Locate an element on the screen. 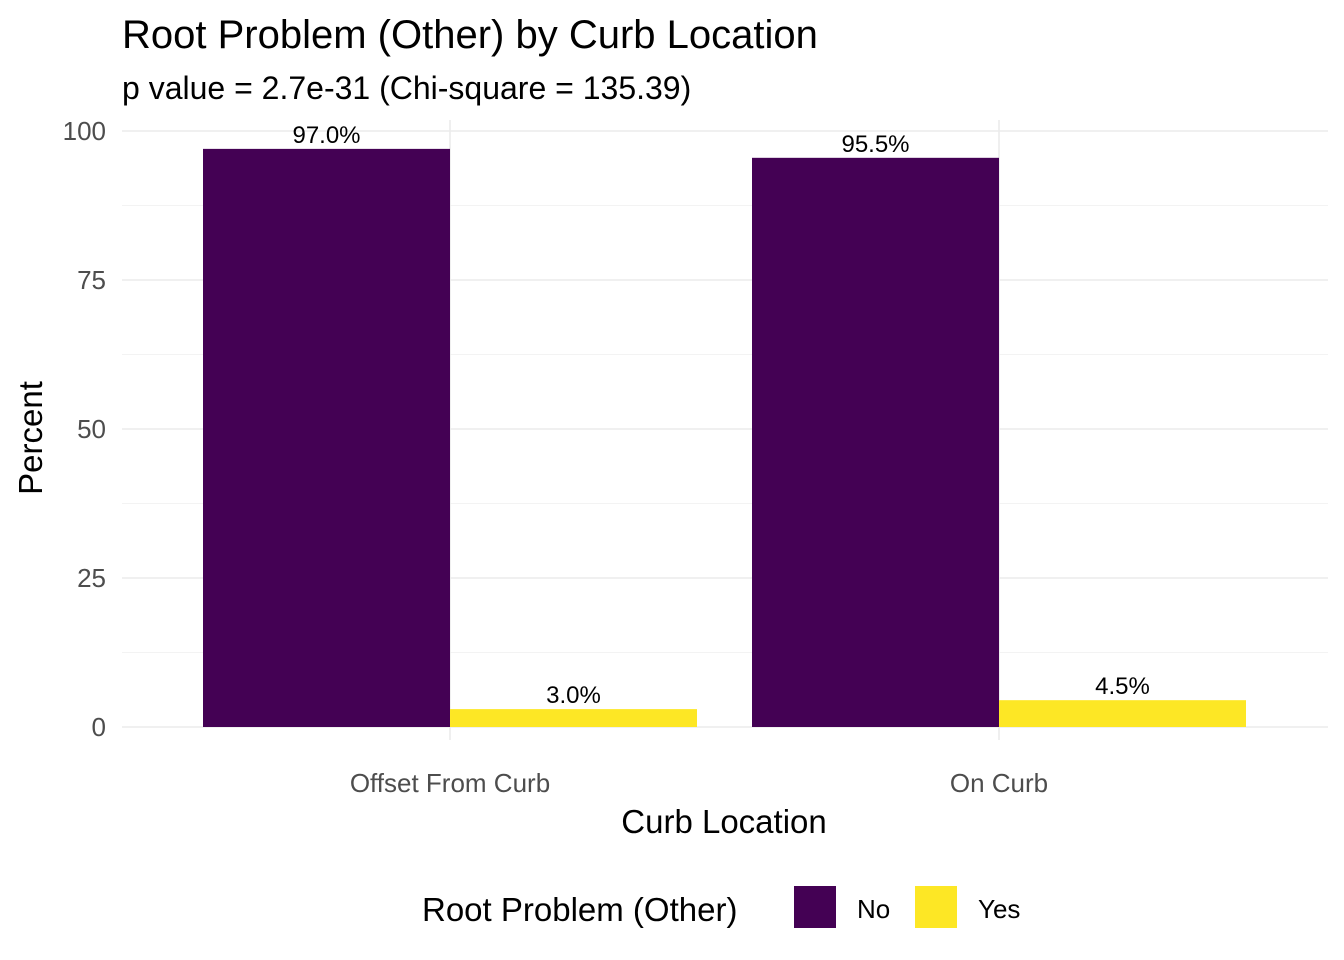 The height and width of the screenshot is (960, 1344). y-axis-title: Percent is located at coordinates (30, 438).